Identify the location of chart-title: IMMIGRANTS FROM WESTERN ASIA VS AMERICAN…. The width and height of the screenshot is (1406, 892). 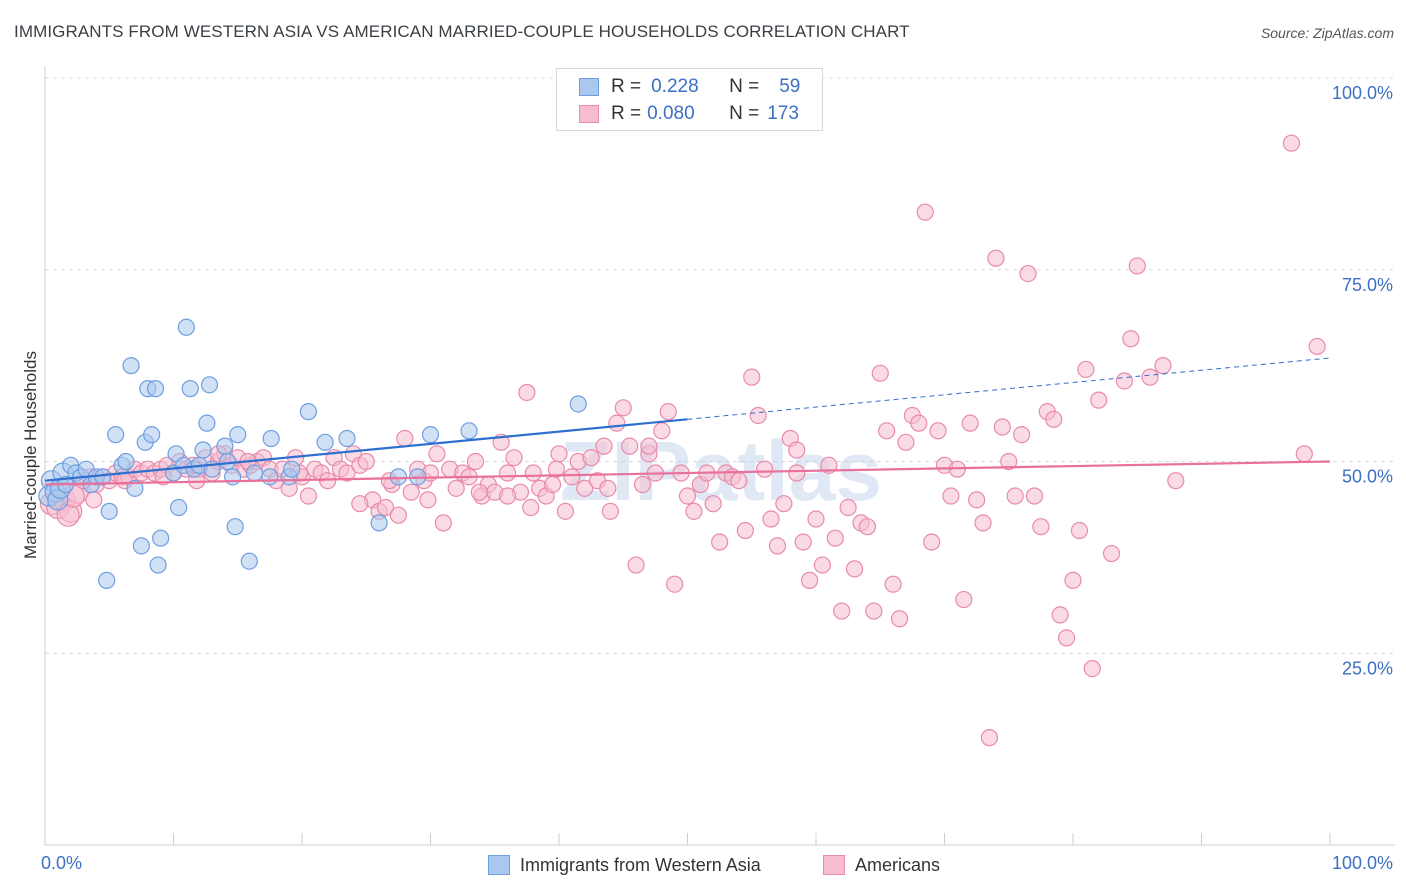
(462, 31).